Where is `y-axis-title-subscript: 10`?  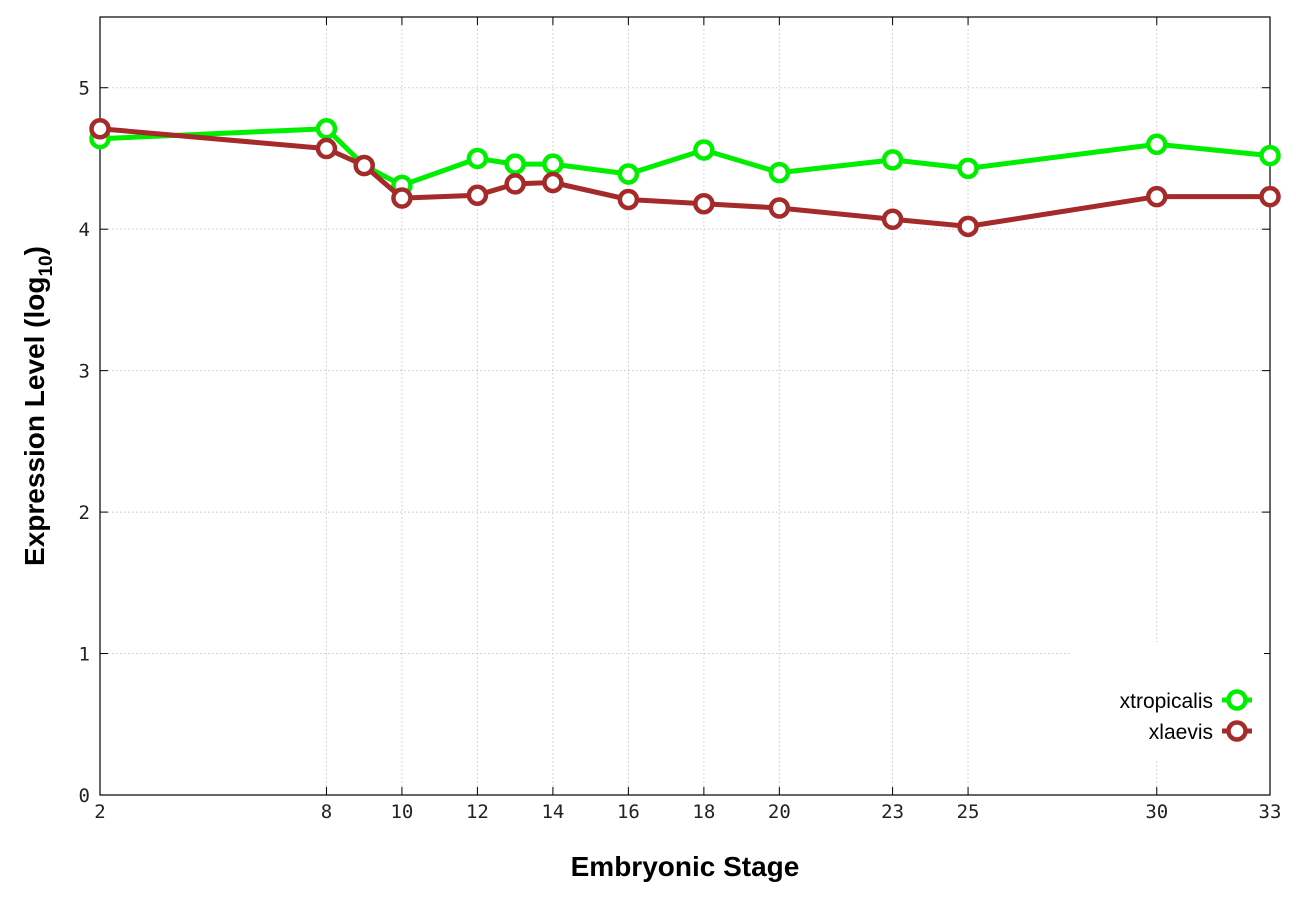 y-axis-title-subscript: 10 is located at coordinates (46, 265).